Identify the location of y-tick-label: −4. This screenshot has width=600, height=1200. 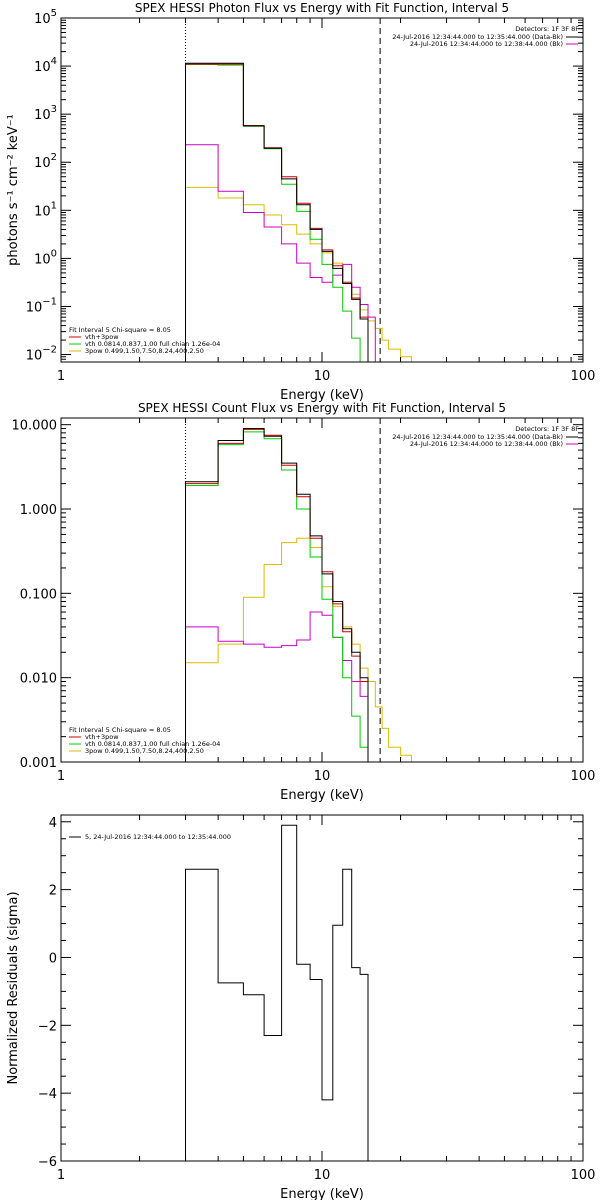
(47, 1094).